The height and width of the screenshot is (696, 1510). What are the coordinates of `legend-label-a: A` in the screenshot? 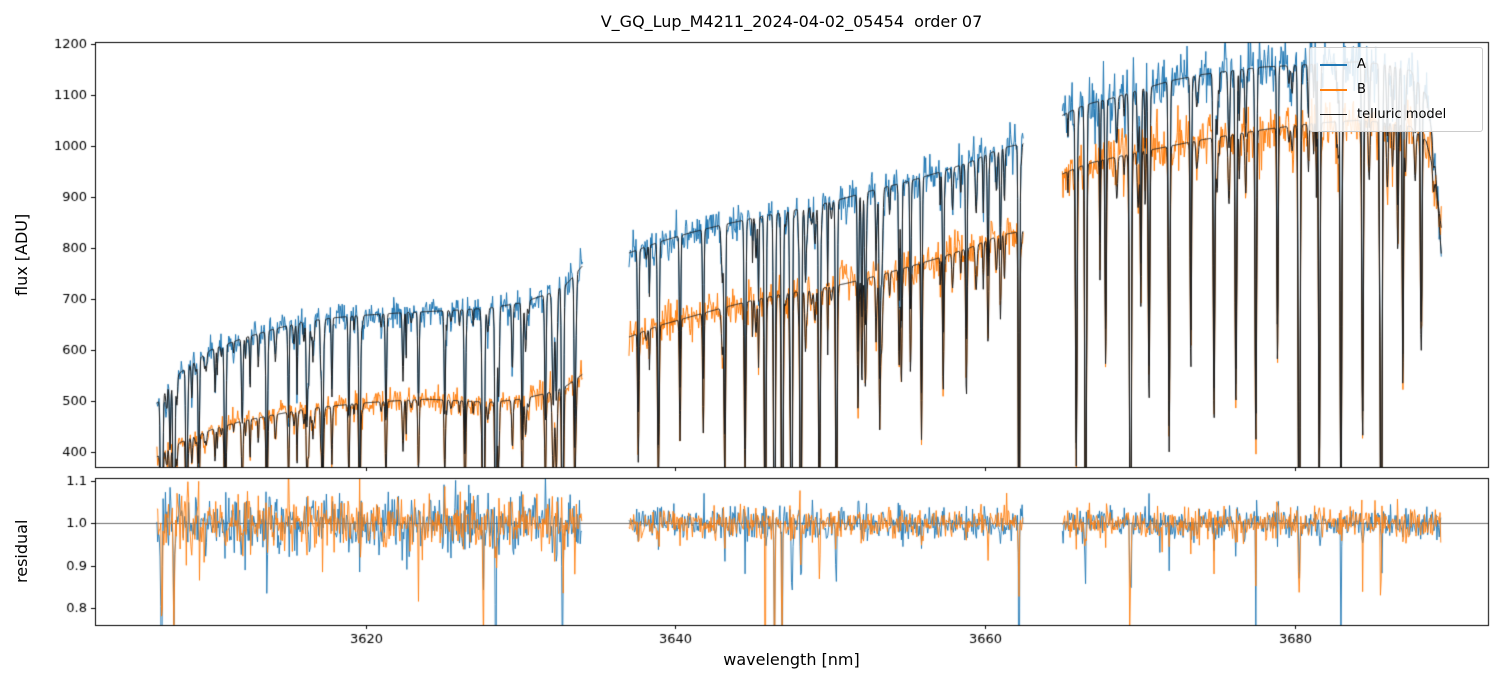 It's located at (1361, 64).